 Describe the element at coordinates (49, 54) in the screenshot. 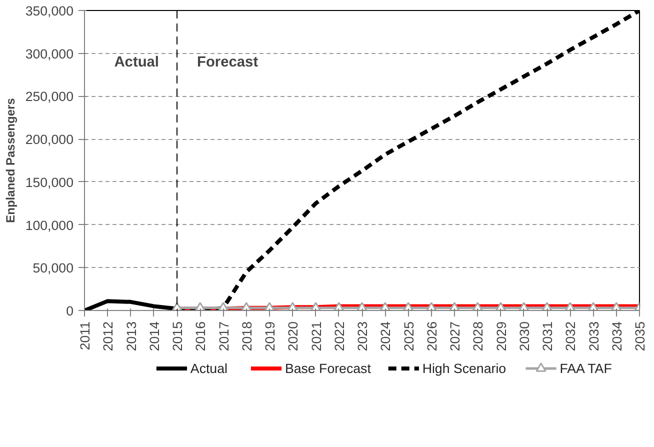

I see `y-tick-label: 300,000` at that location.